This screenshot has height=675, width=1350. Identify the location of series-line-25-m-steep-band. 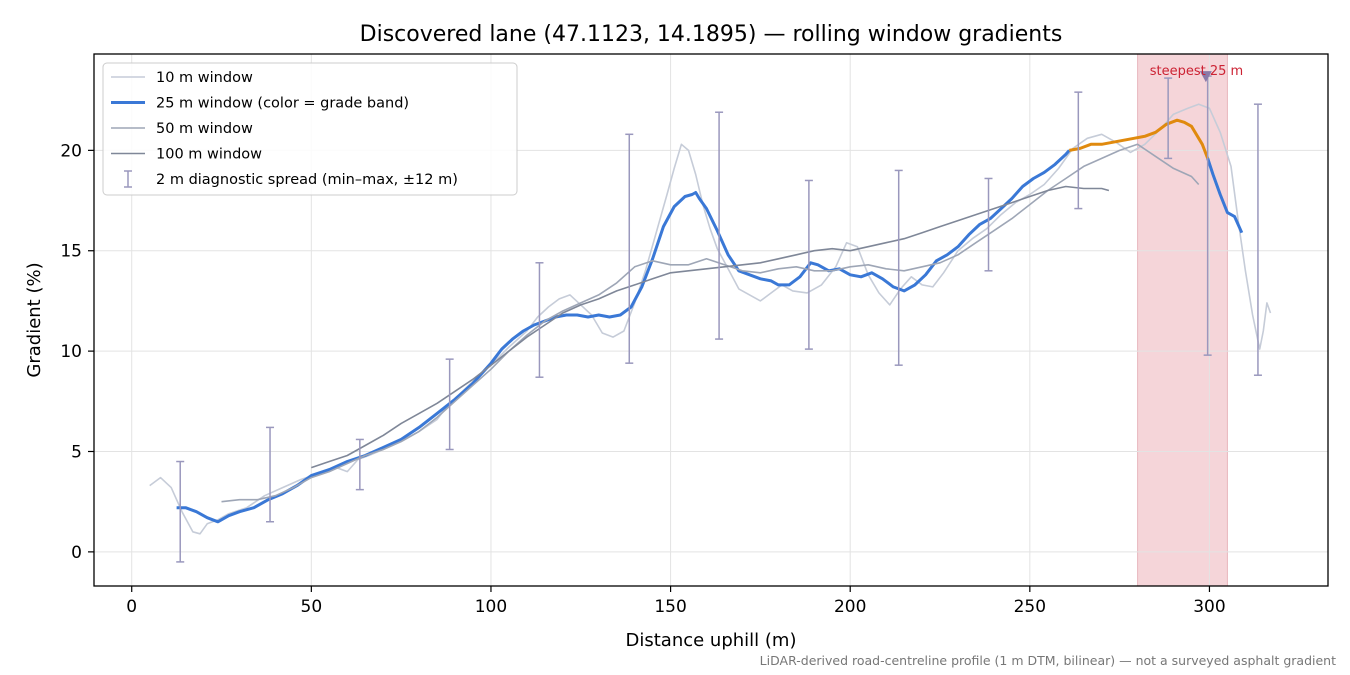
(1139, 138).